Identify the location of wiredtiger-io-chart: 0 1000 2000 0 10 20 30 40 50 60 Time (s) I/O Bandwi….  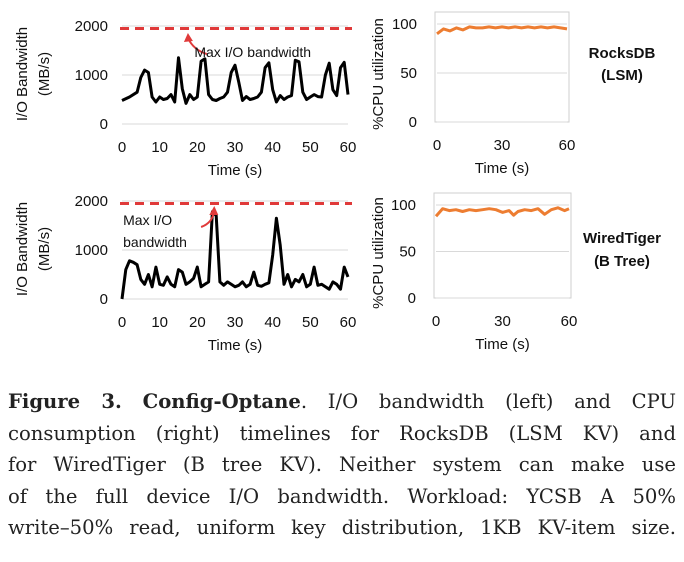
(185, 273).